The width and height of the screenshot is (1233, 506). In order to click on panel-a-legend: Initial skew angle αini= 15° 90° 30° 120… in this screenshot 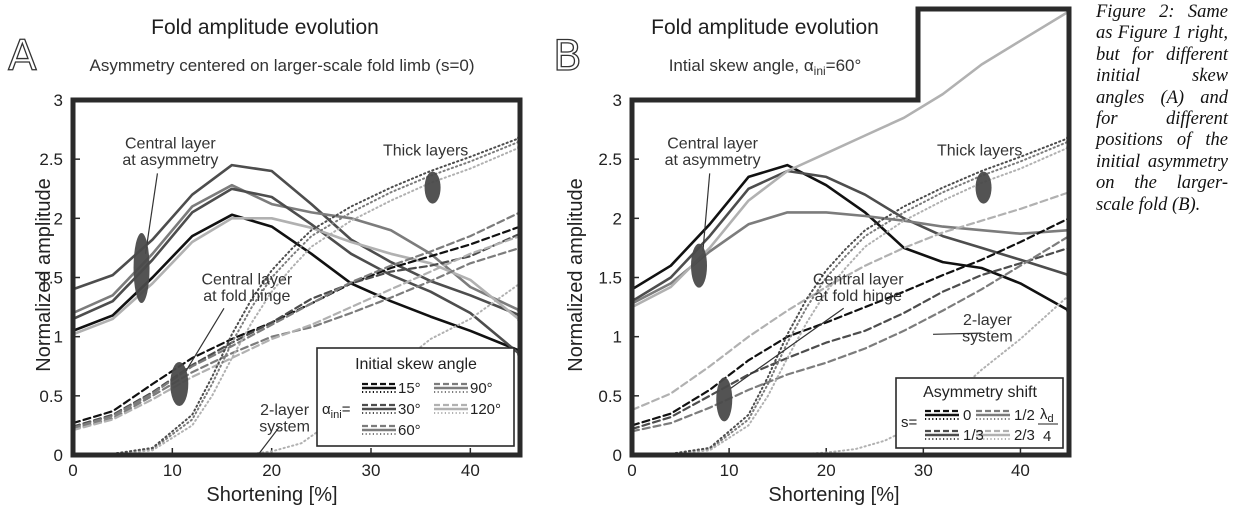, I will do `click(415, 397)`.